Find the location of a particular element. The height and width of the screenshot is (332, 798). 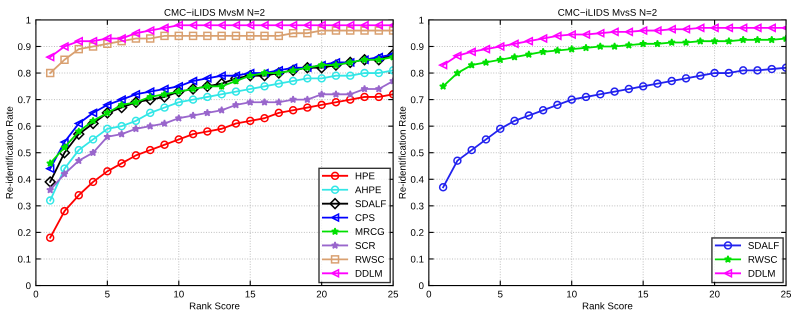

legend-label: CPS is located at coordinates (365, 218).